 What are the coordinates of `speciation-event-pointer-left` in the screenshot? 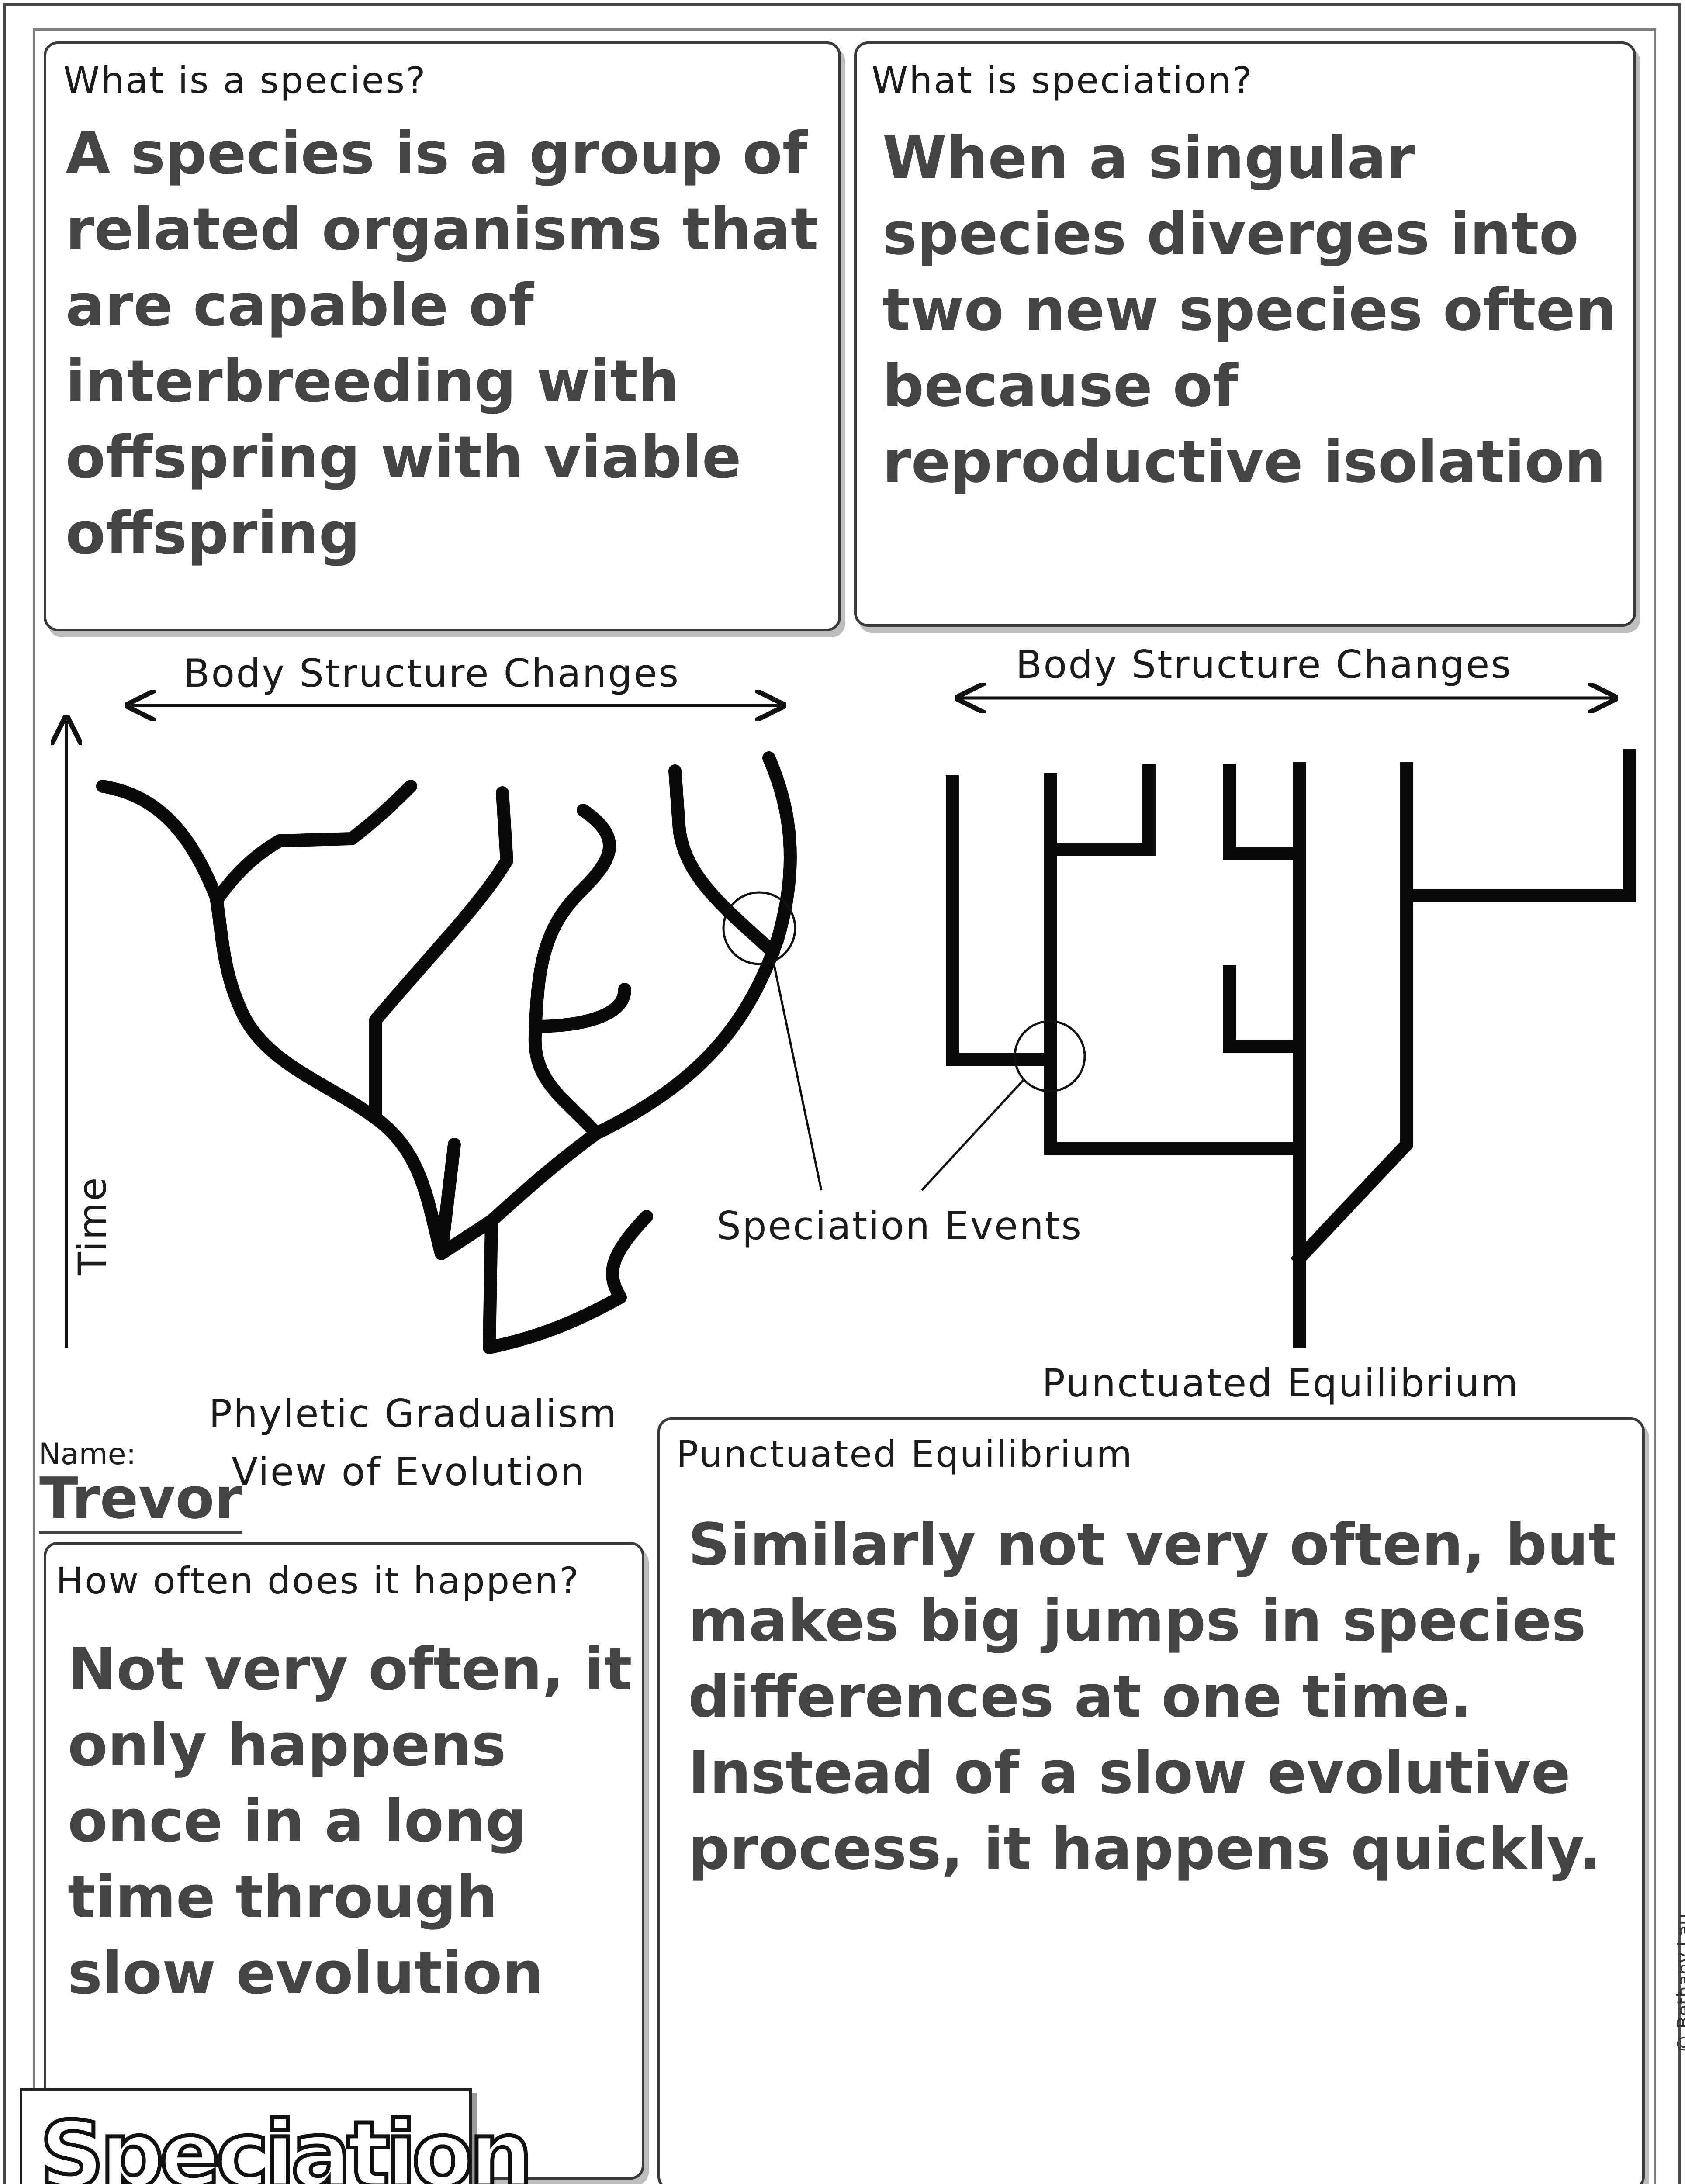 It's located at (797, 1076).